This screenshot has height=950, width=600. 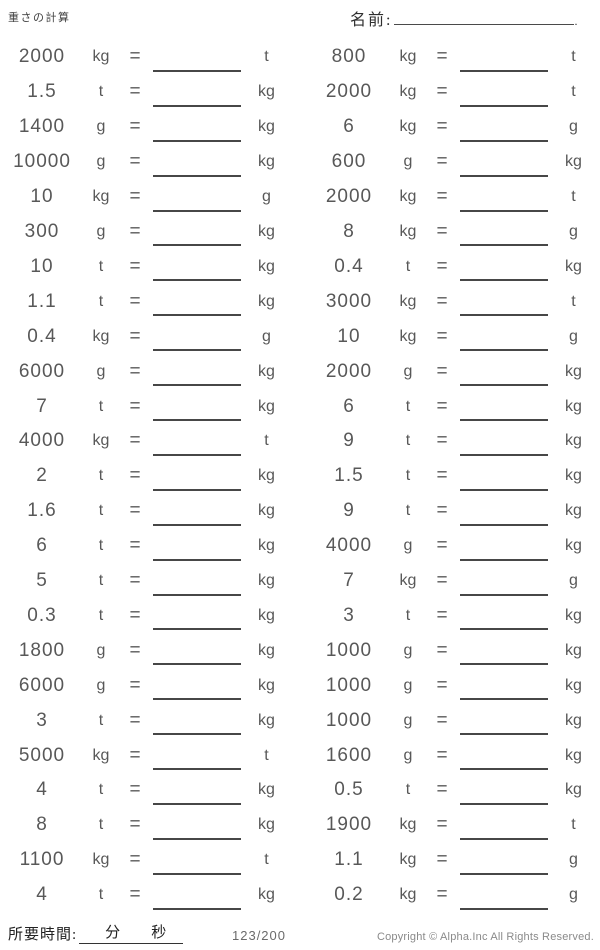 I want to click on problem-value: 2, so click(x=42, y=476).